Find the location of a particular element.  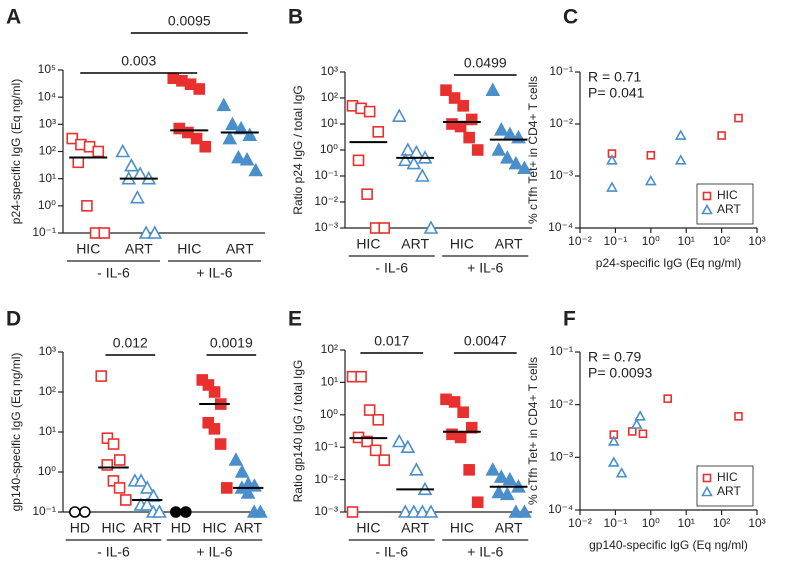

x-tick-label: 10² is located at coordinates (721, 241).